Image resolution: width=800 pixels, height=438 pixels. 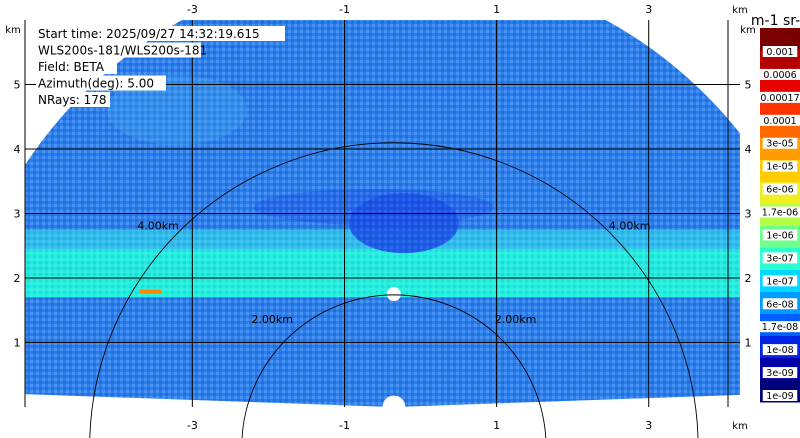 What do you see at coordinates (17, 343) in the screenshot?
I see `y-tick-label-left: 1` at bounding box center [17, 343].